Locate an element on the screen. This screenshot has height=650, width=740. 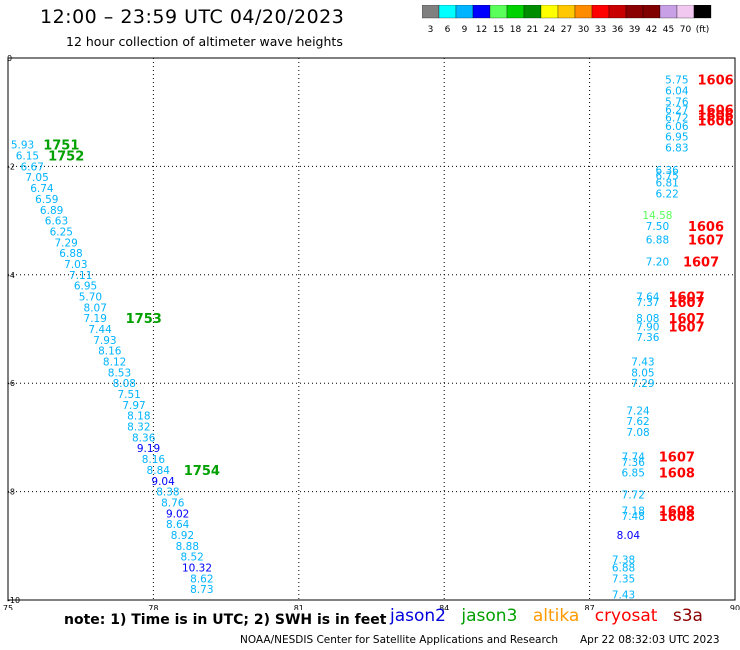
swh-value-label: 6.06 is located at coordinates (677, 127).